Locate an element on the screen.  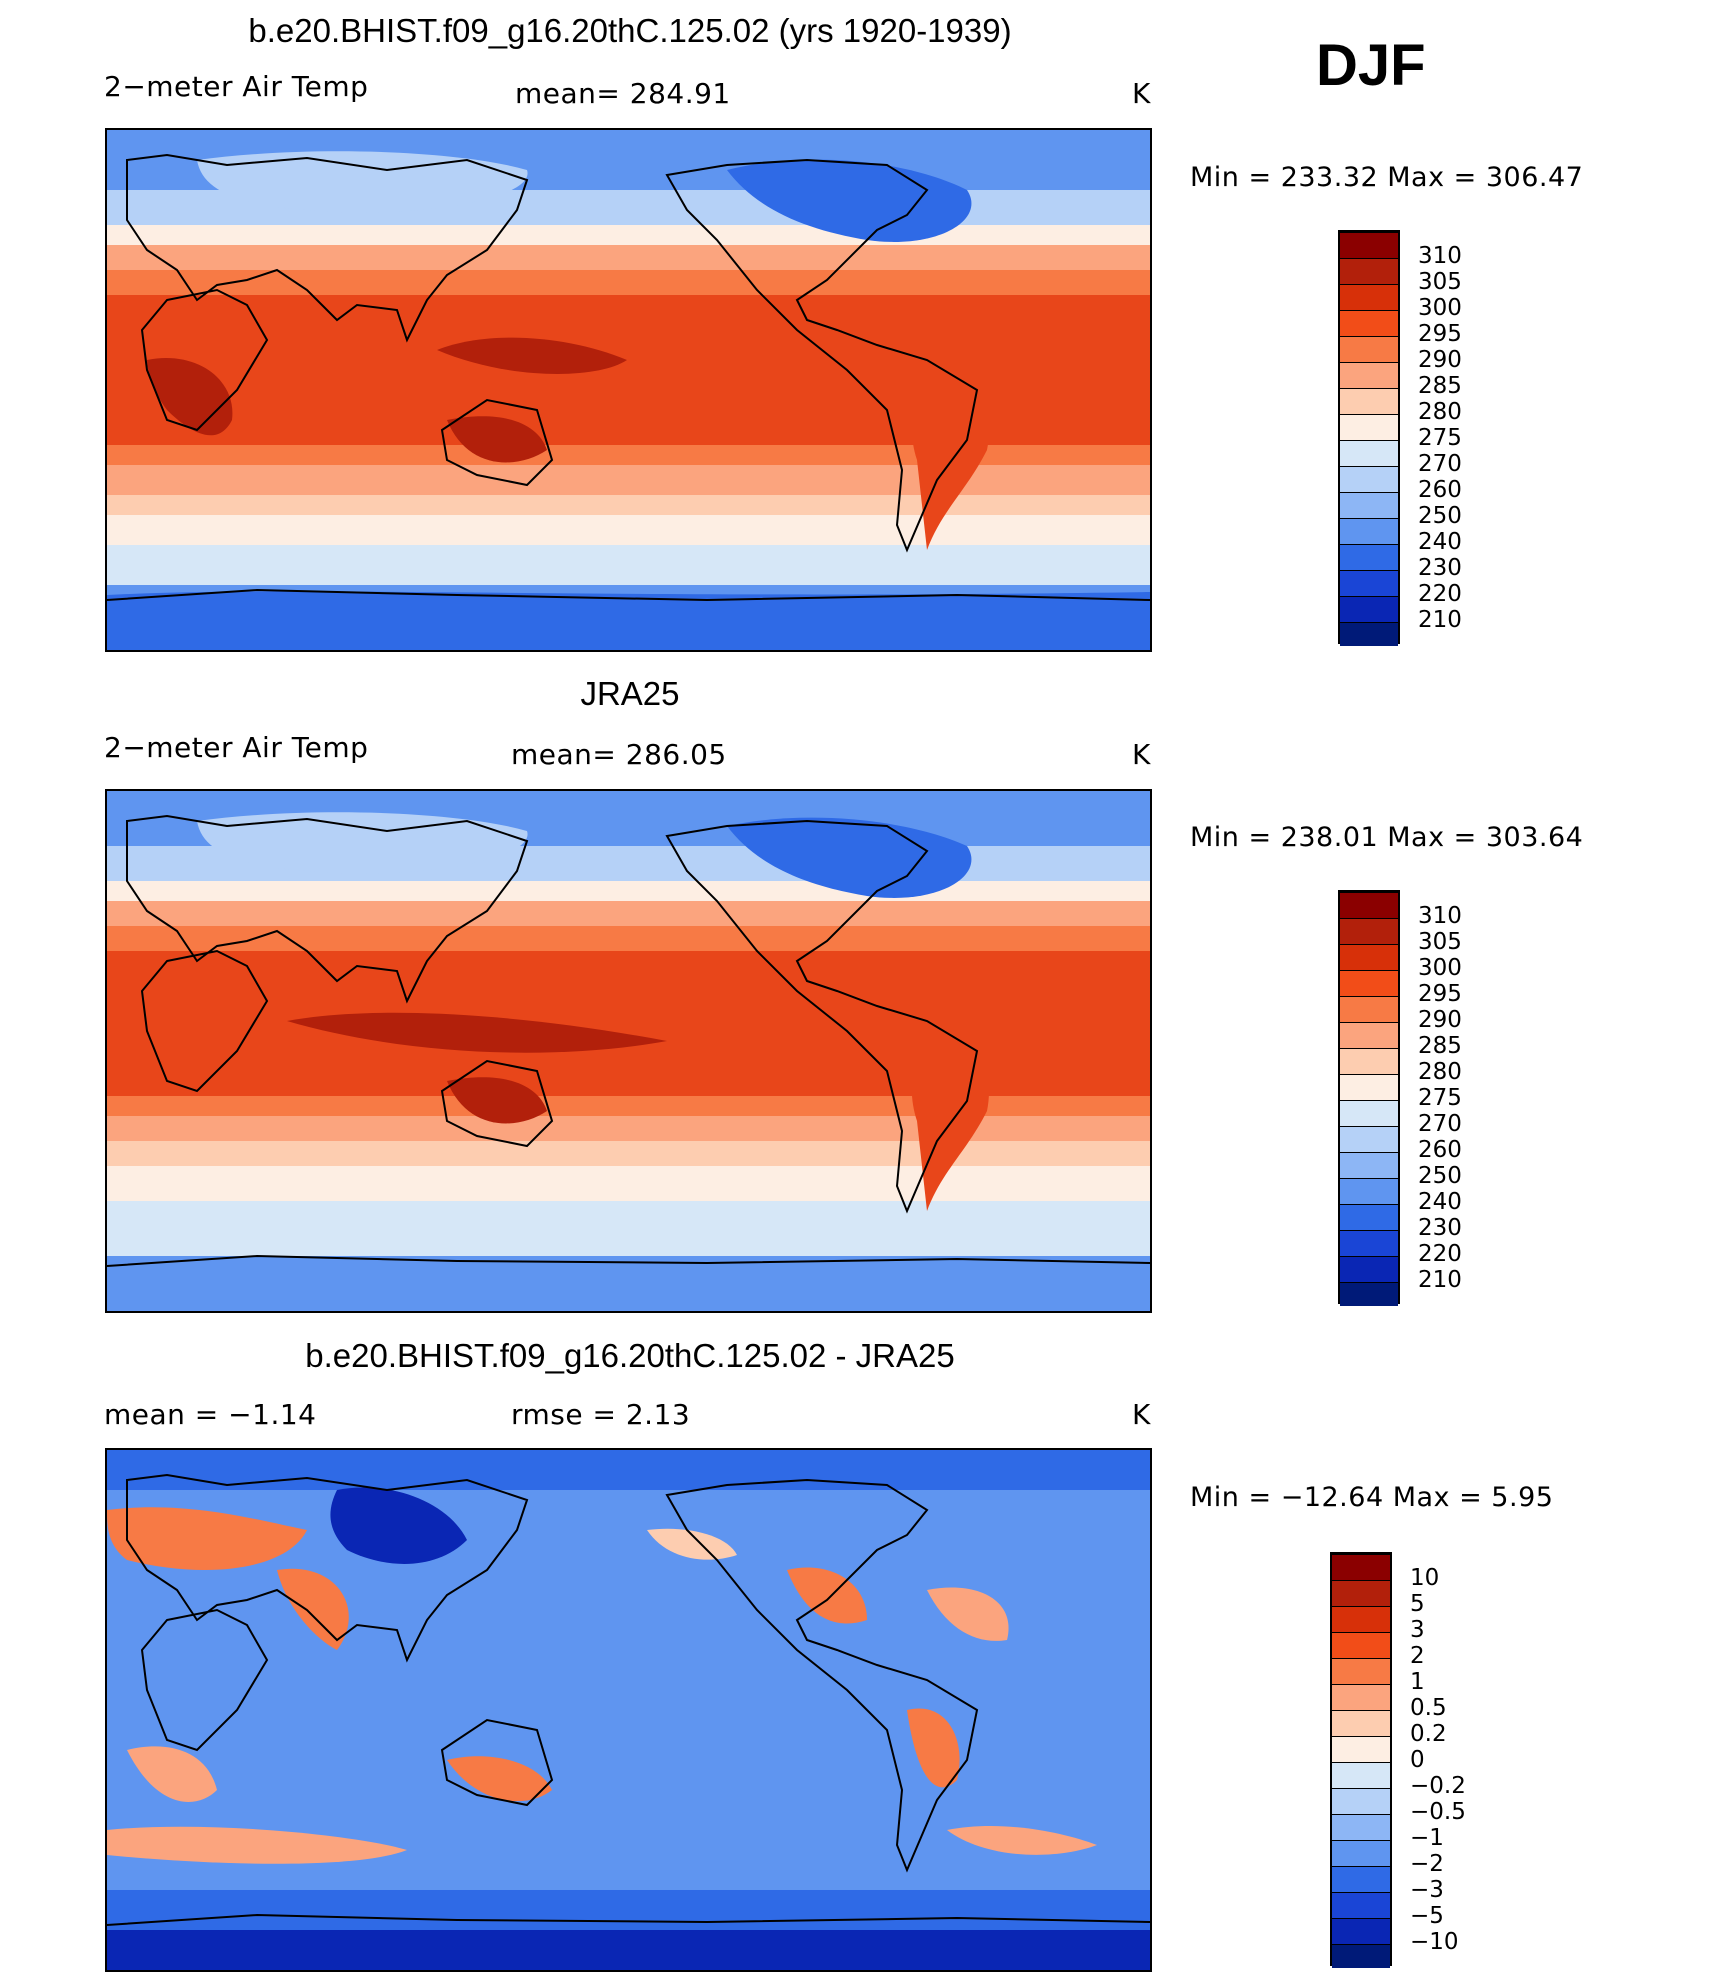
eurasia-cold is located at coordinates (362, 182).